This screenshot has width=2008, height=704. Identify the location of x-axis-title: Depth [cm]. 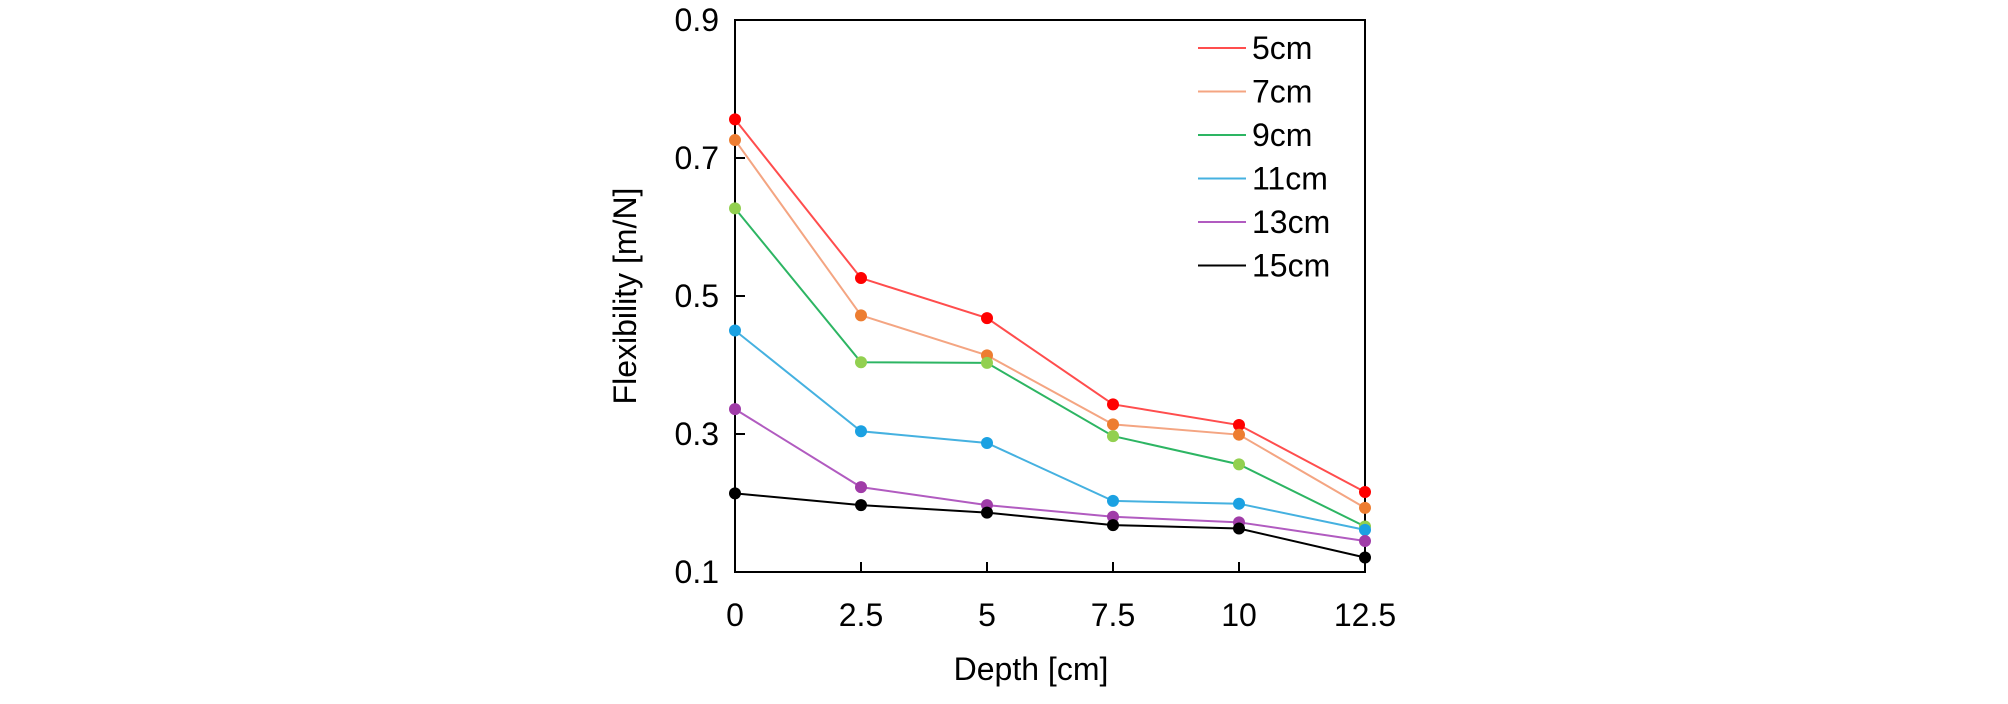
(1031, 669).